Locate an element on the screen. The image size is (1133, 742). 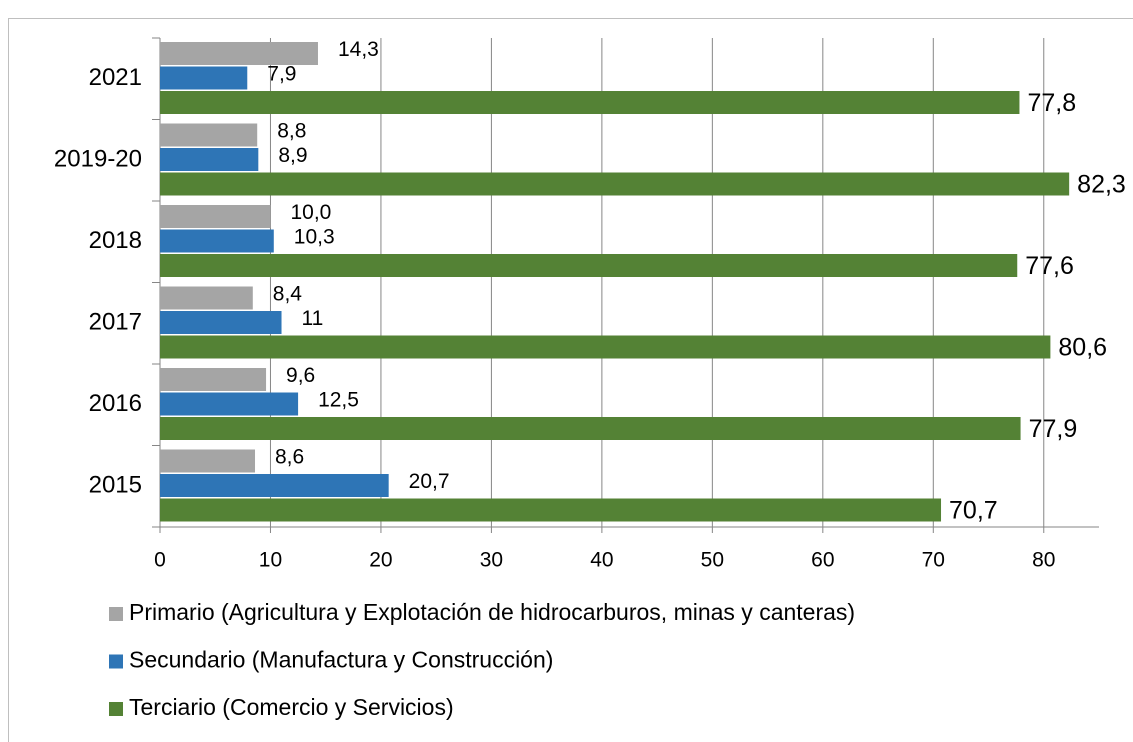
data-label: 82,3 is located at coordinates (1101, 185).